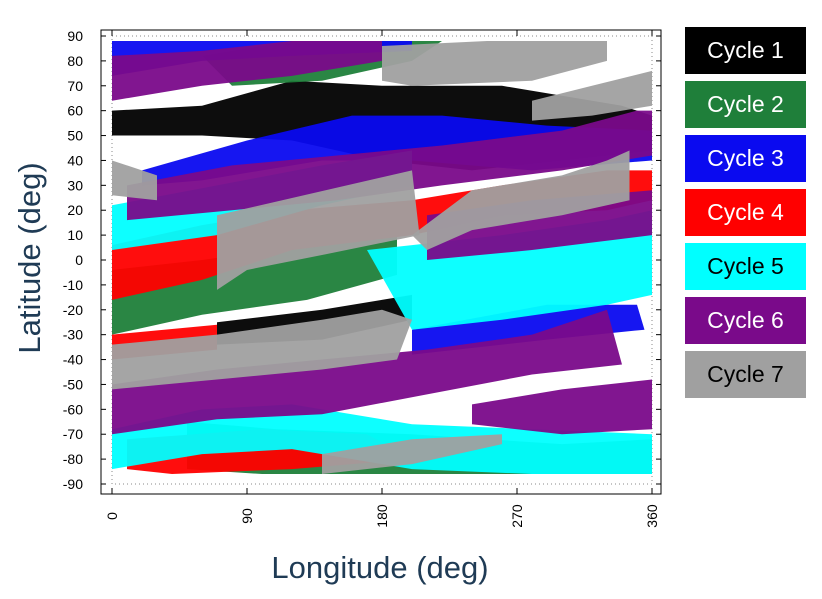 The image size is (822, 599). Describe the element at coordinates (75, 111) in the screenshot. I see `y-tick-label: 60` at that location.